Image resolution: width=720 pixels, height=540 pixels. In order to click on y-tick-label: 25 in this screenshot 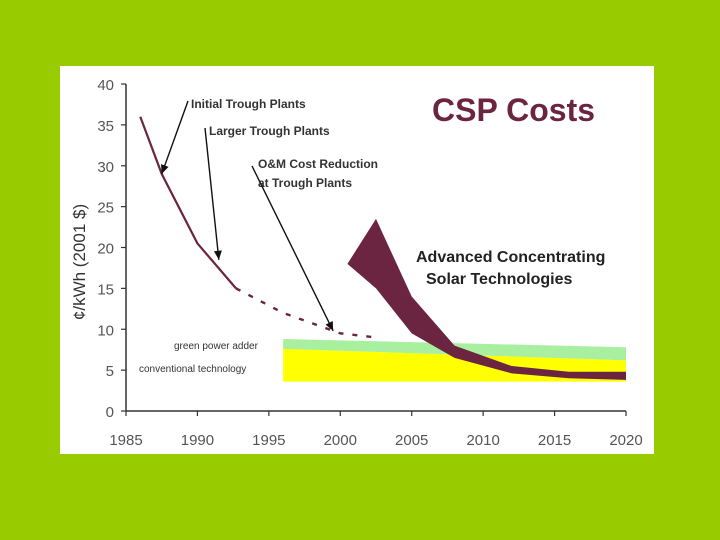, I will do `click(105, 208)`.